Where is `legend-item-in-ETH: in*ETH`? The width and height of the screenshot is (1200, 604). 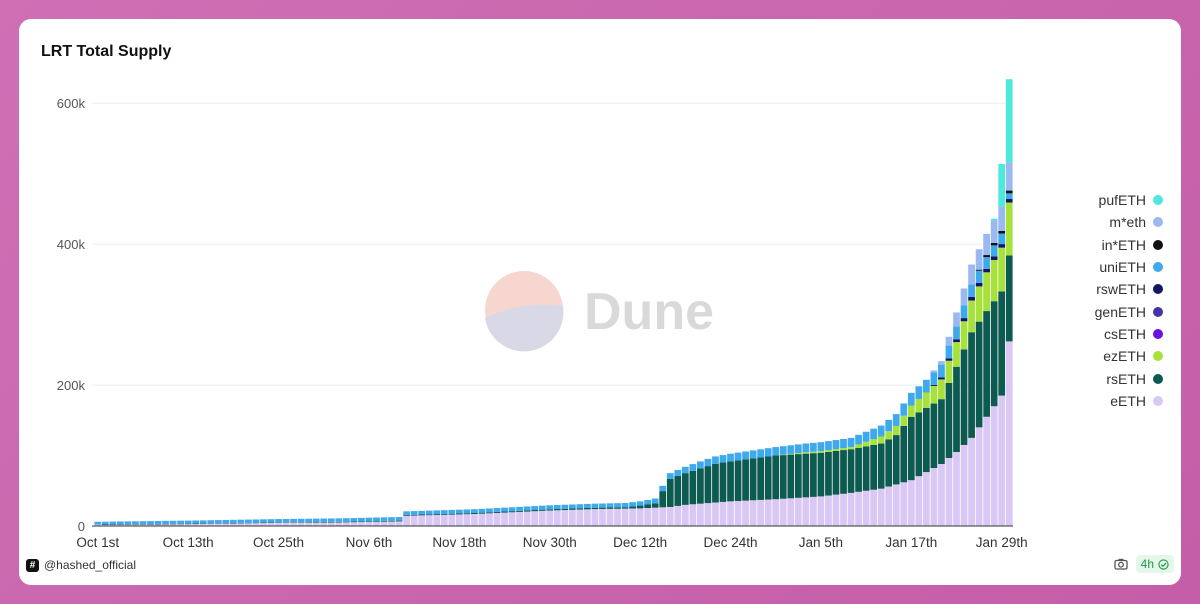
legend-item-in-ETH: in*ETH is located at coordinates (1098, 245).